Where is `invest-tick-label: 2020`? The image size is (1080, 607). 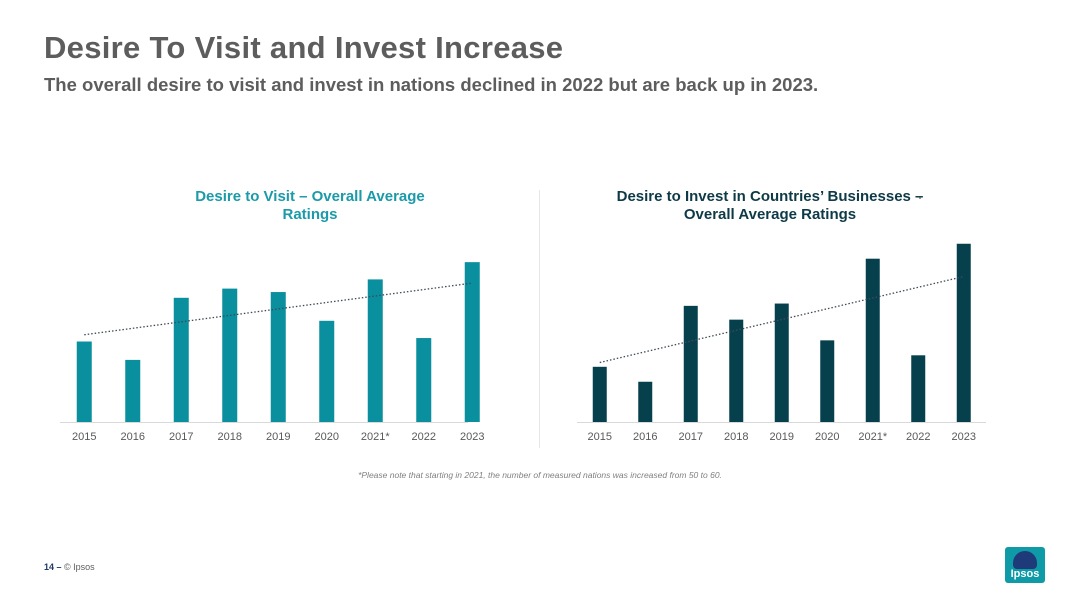
invest-tick-label: 2020 is located at coordinates (827, 437).